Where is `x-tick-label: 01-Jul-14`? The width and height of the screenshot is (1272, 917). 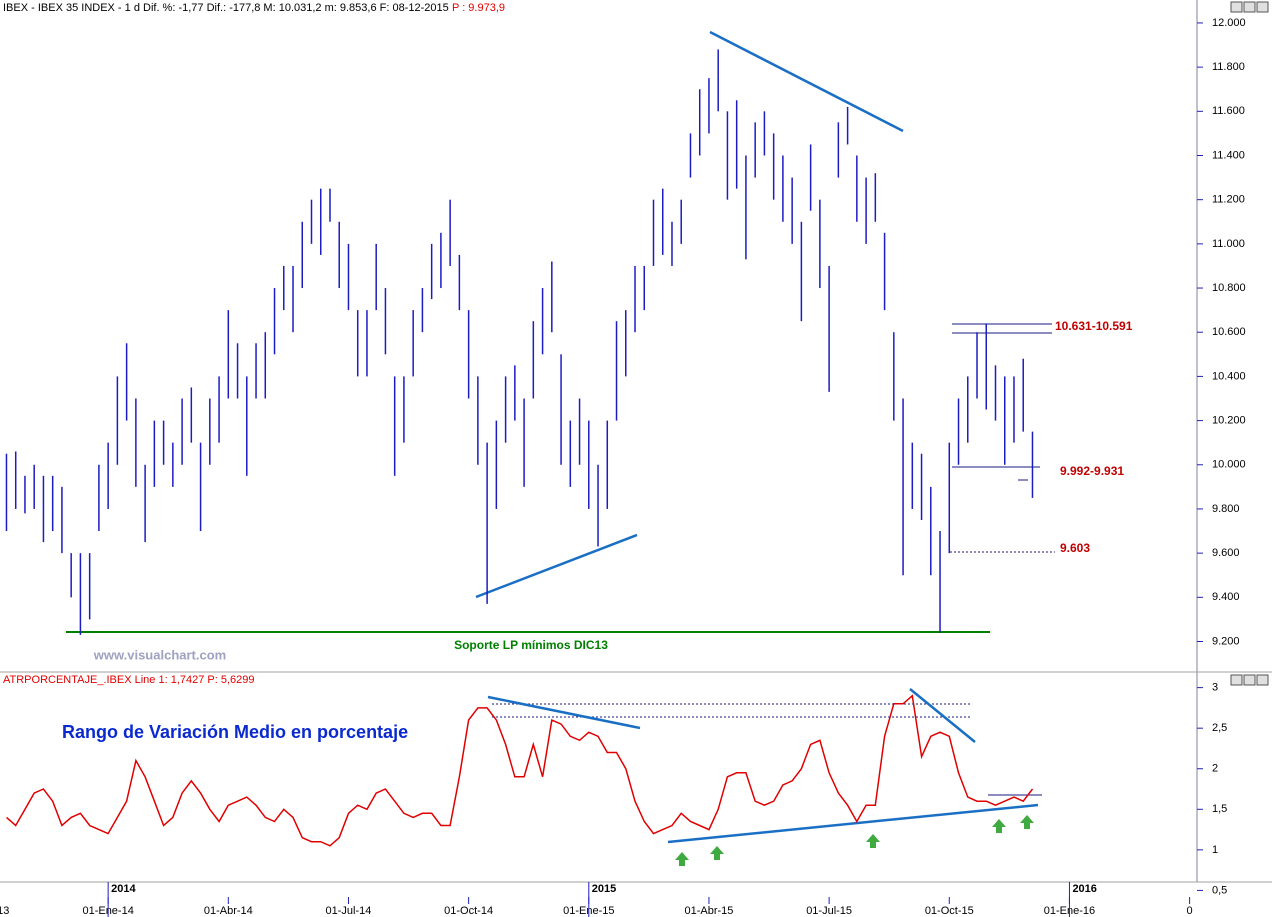 x-tick-label: 01-Jul-14 is located at coordinates (349, 911).